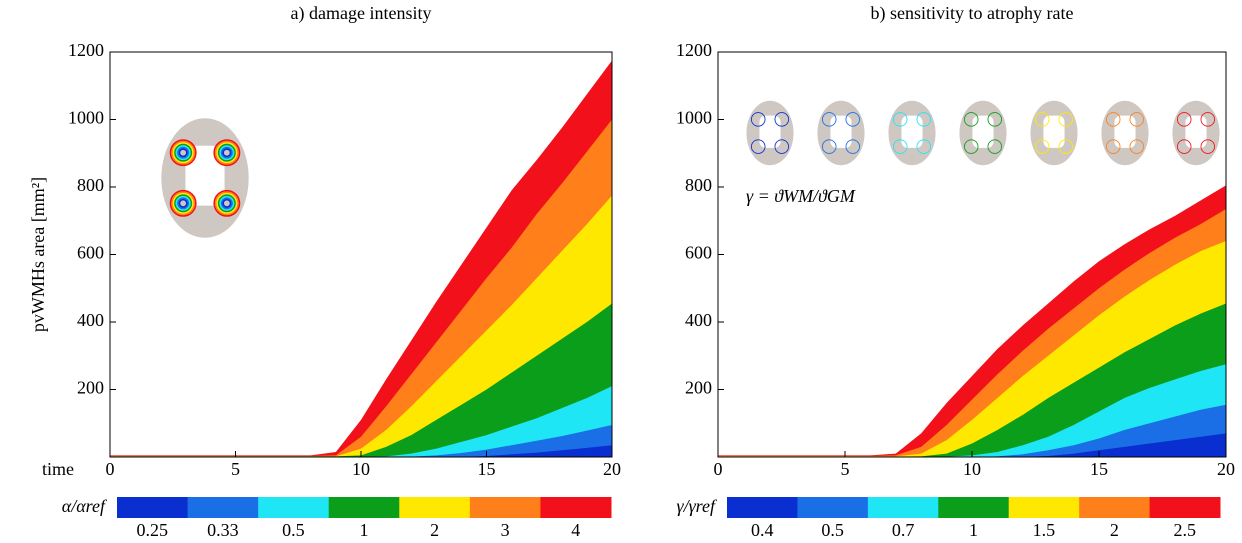 The image size is (1242, 543). What do you see at coordinates (832, 530) in the screenshot?
I see `legend-label: 0.5` at bounding box center [832, 530].